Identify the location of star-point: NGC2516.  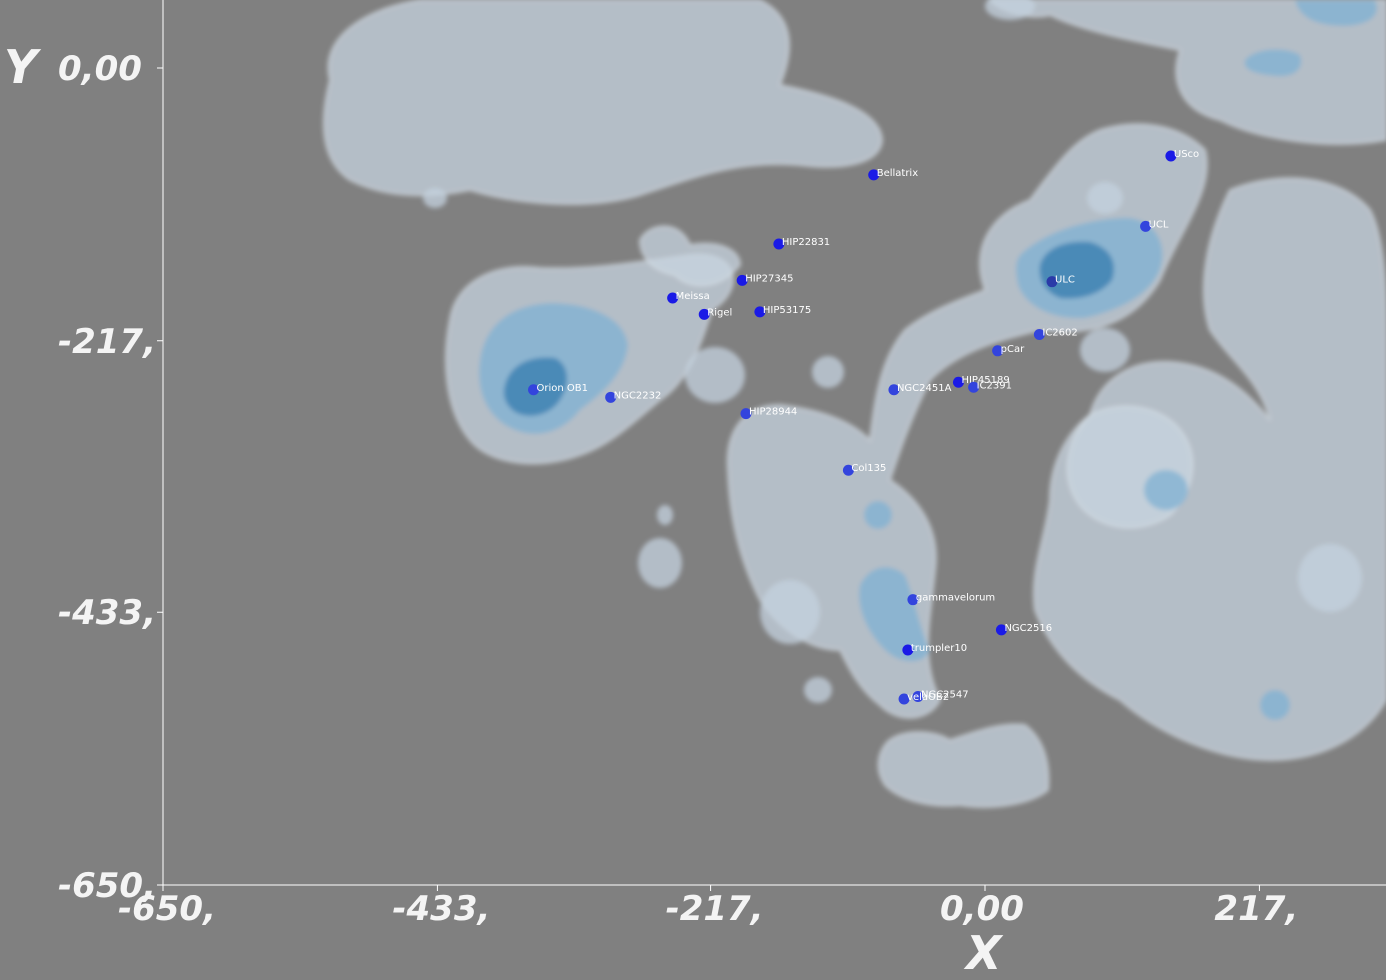
(1023, 629).